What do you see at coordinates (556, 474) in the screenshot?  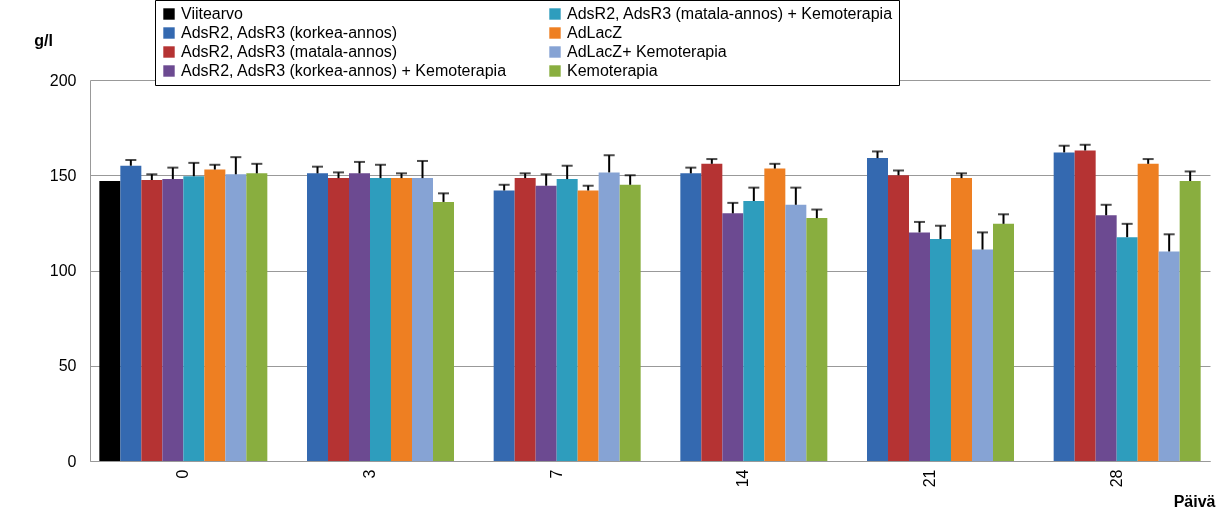 I see `x-tick-label: 7` at bounding box center [556, 474].